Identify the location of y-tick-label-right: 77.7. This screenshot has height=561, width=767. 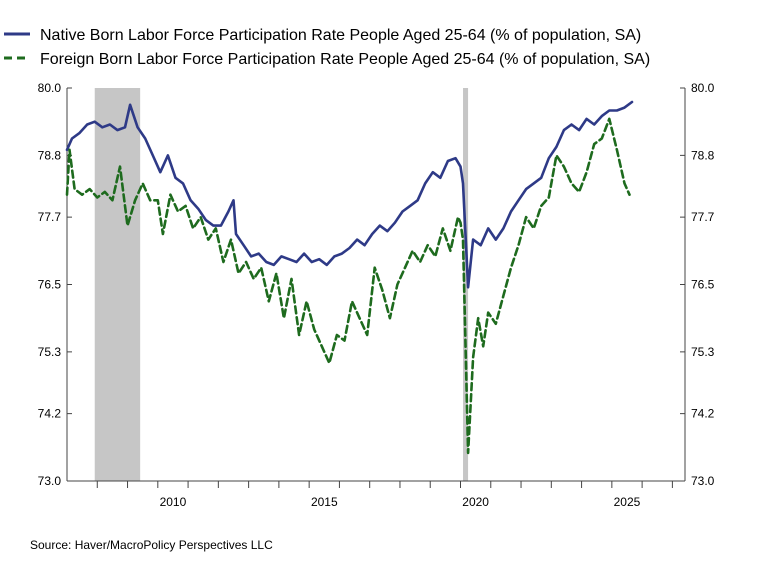
(703, 217).